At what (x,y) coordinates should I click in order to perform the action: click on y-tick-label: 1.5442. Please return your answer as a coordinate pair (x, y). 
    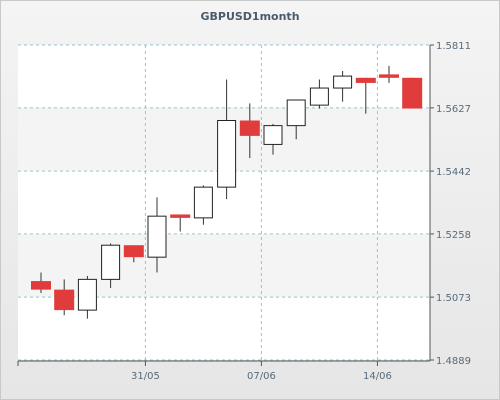
    Looking at the image, I should click on (453, 172).